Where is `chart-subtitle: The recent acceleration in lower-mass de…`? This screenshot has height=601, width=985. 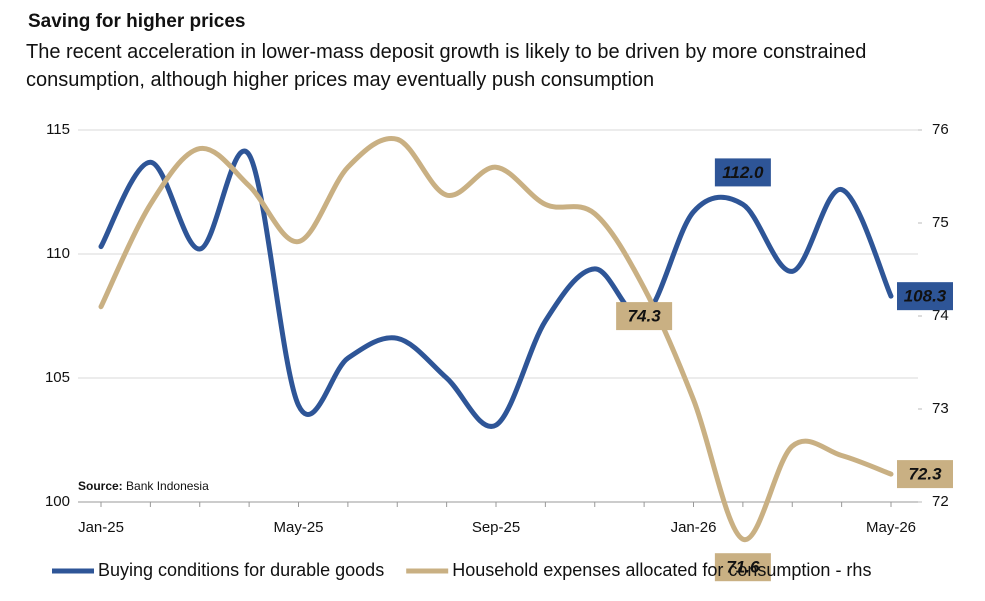 chart-subtitle: The recent acceleration in lower-mass de… is located at coordinates (446, 66).